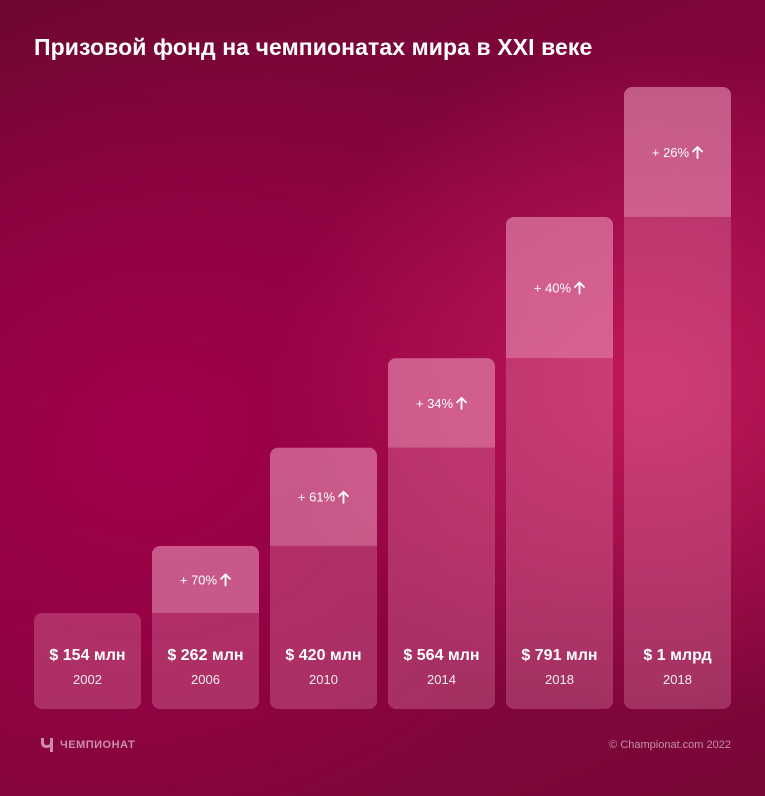  What do you see at coordinates (317, 497) in the screenshot?
I see `growth-label: + 61%` at bounding box center [317, 497].